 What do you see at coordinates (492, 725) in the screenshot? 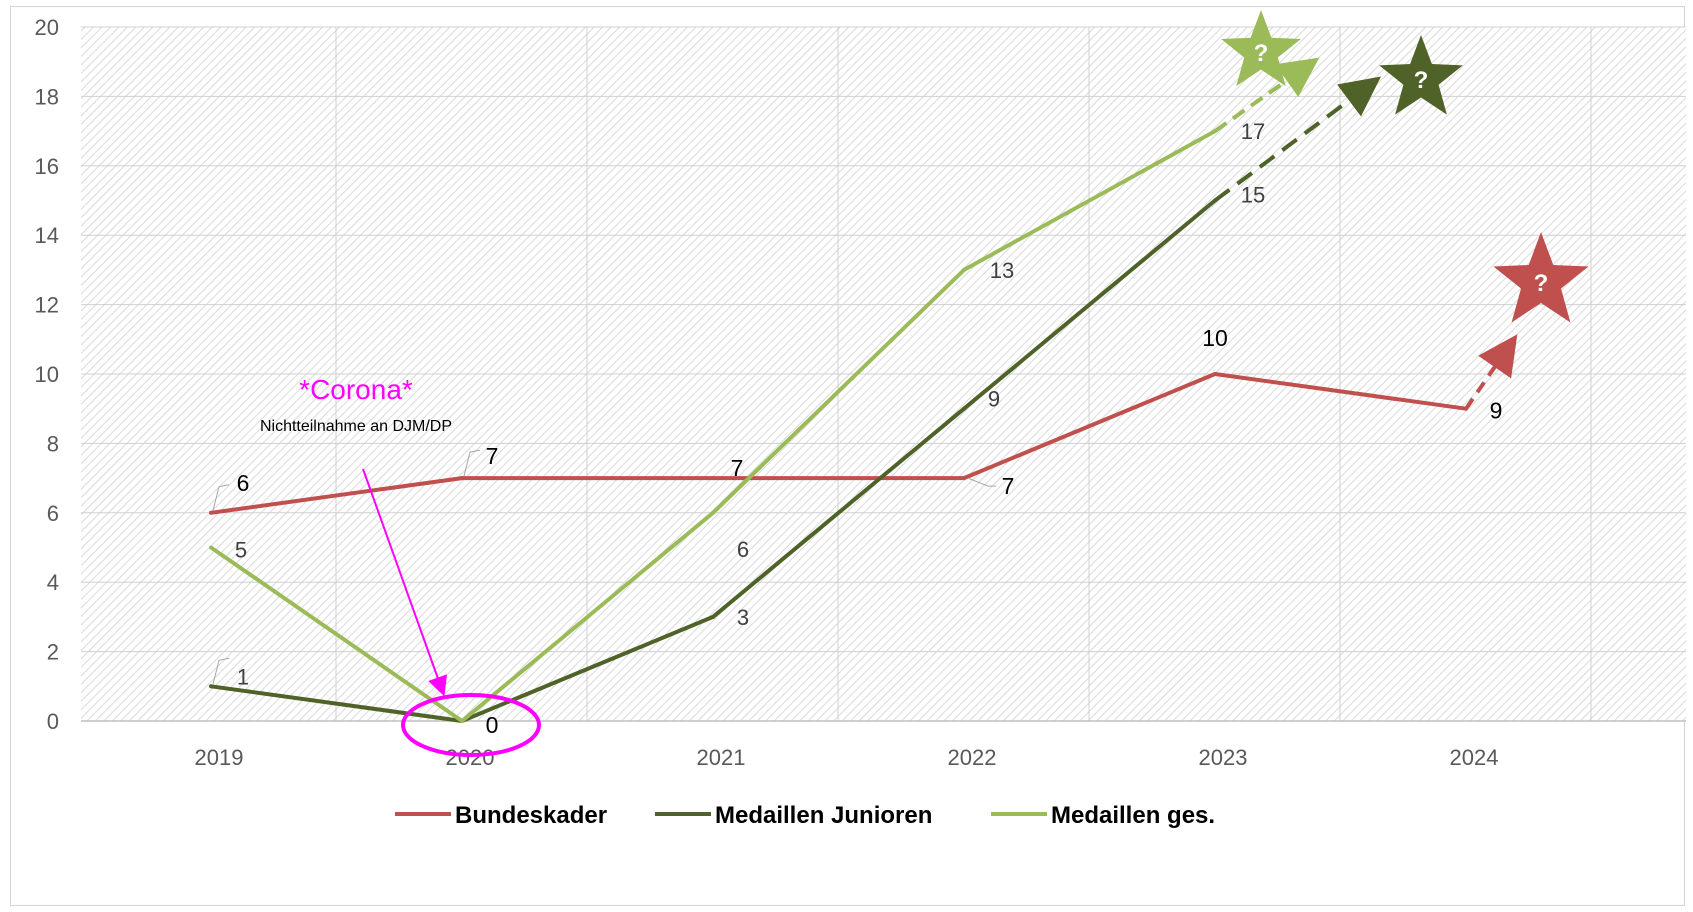
I see `data-label: 0` at bounding box center [492, 725].